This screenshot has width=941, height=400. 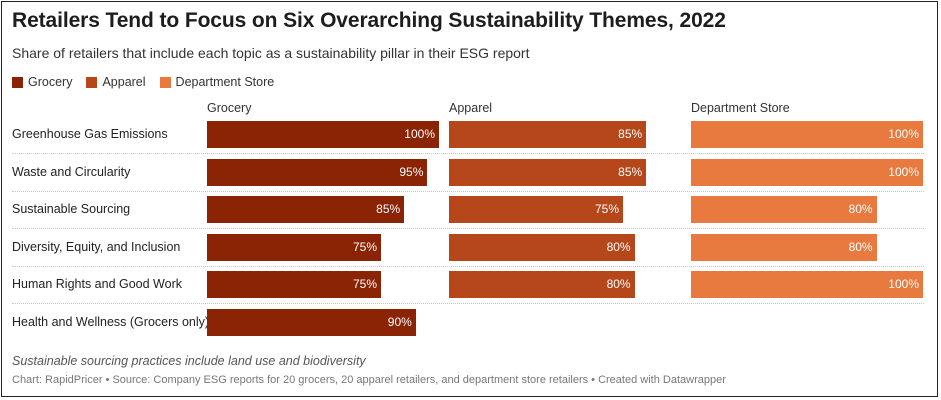 I want to click on bar-grocery-human-rights-and-good-work: 75%, so click(x=294, y=284).